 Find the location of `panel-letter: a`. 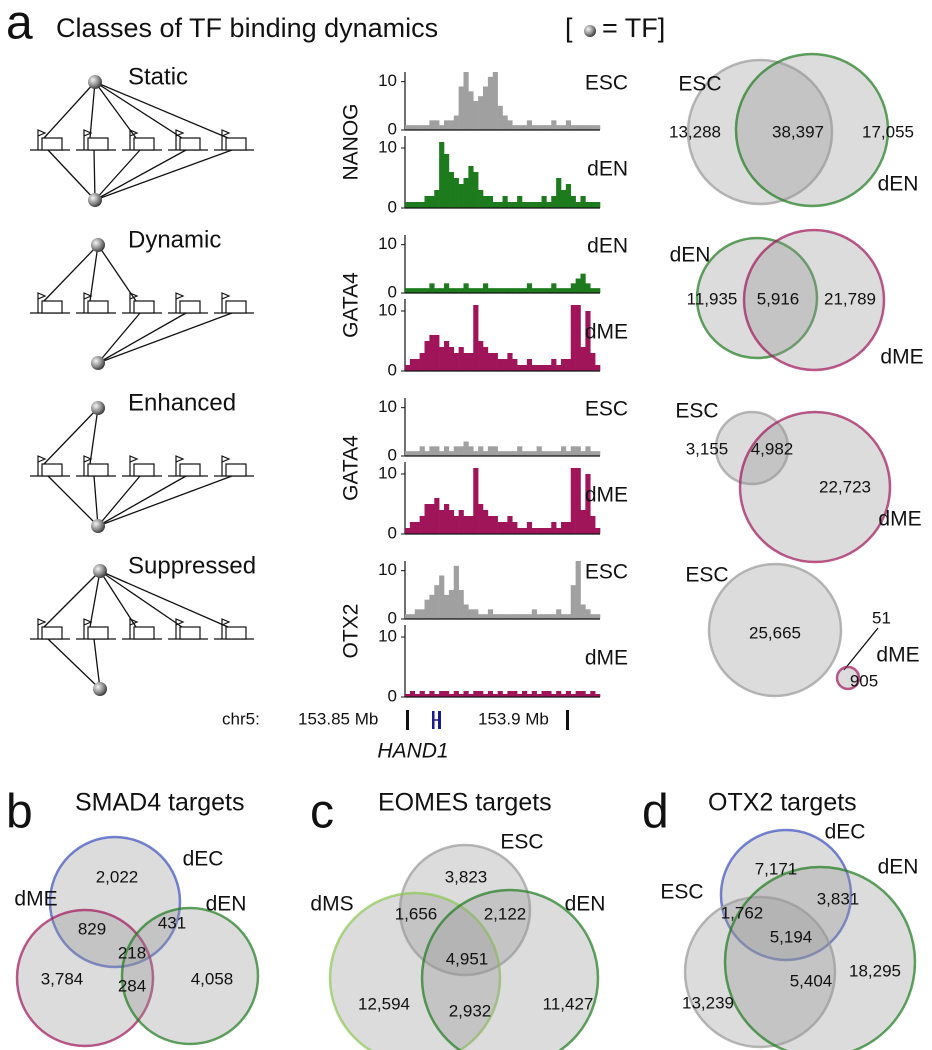

panel-letter: a is located at coordinates (19, 25).